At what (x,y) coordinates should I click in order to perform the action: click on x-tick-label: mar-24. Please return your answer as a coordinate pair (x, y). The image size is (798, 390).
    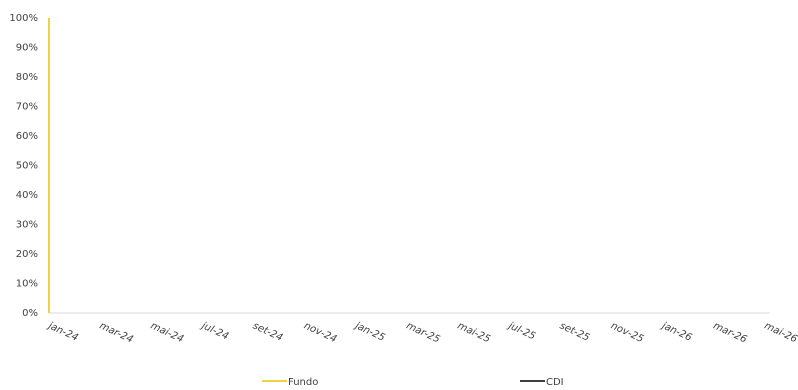
    Looking at the image, I should click on (116, 332).